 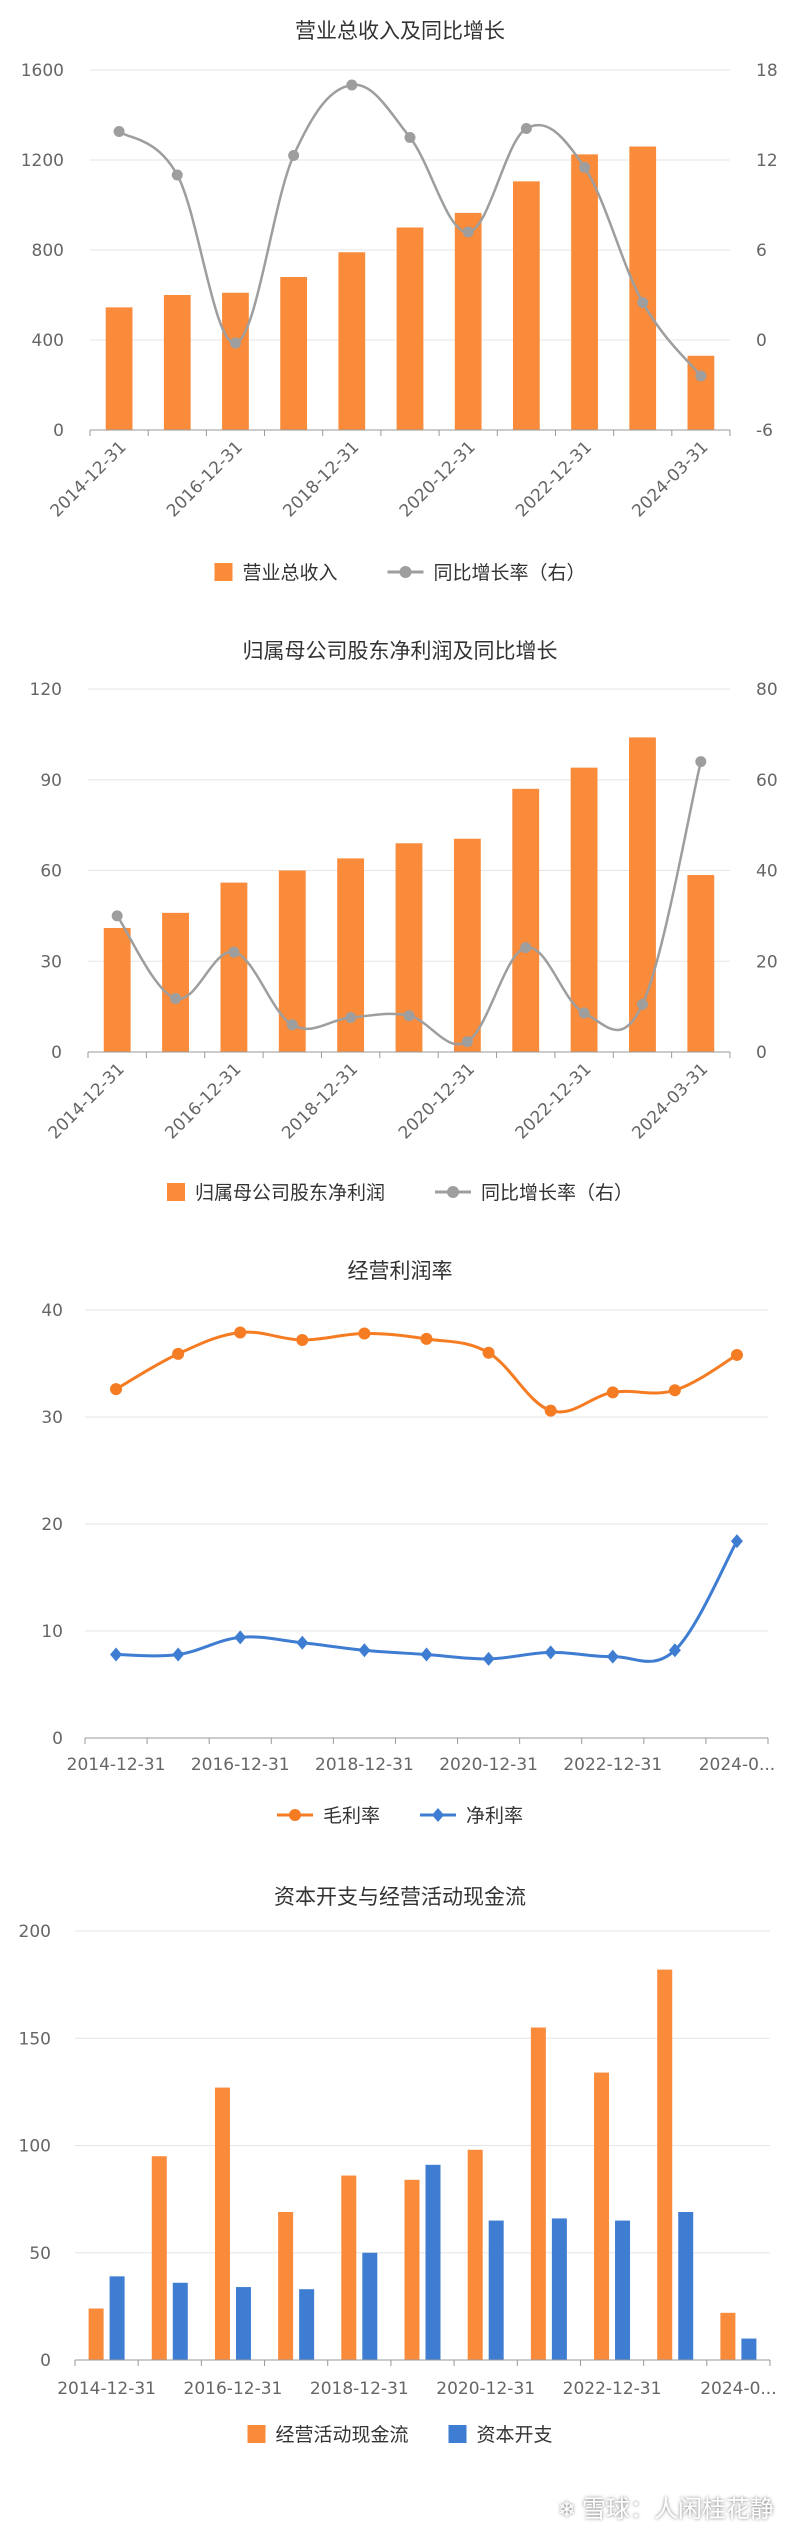 I want to click on y-left-tick-label: 400, so click(x=48, y=341).